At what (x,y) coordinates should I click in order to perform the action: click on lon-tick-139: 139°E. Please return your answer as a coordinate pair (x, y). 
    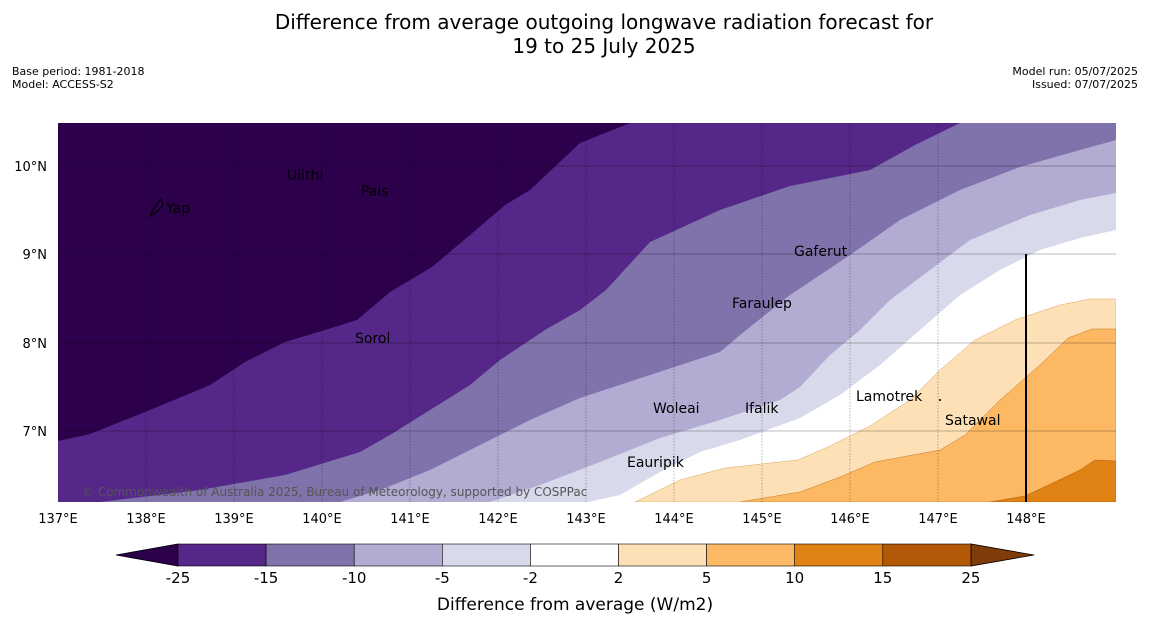
    Looking at the image, I should click on (234, 519).